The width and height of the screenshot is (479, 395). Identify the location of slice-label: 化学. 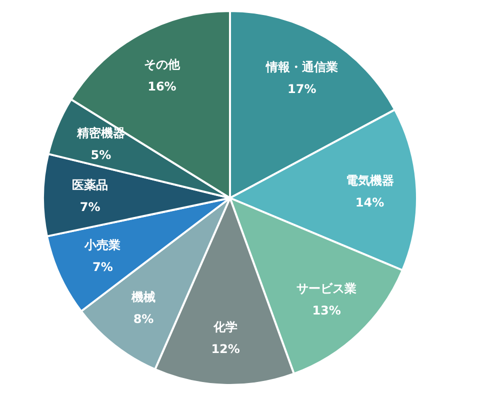
(225, 327).